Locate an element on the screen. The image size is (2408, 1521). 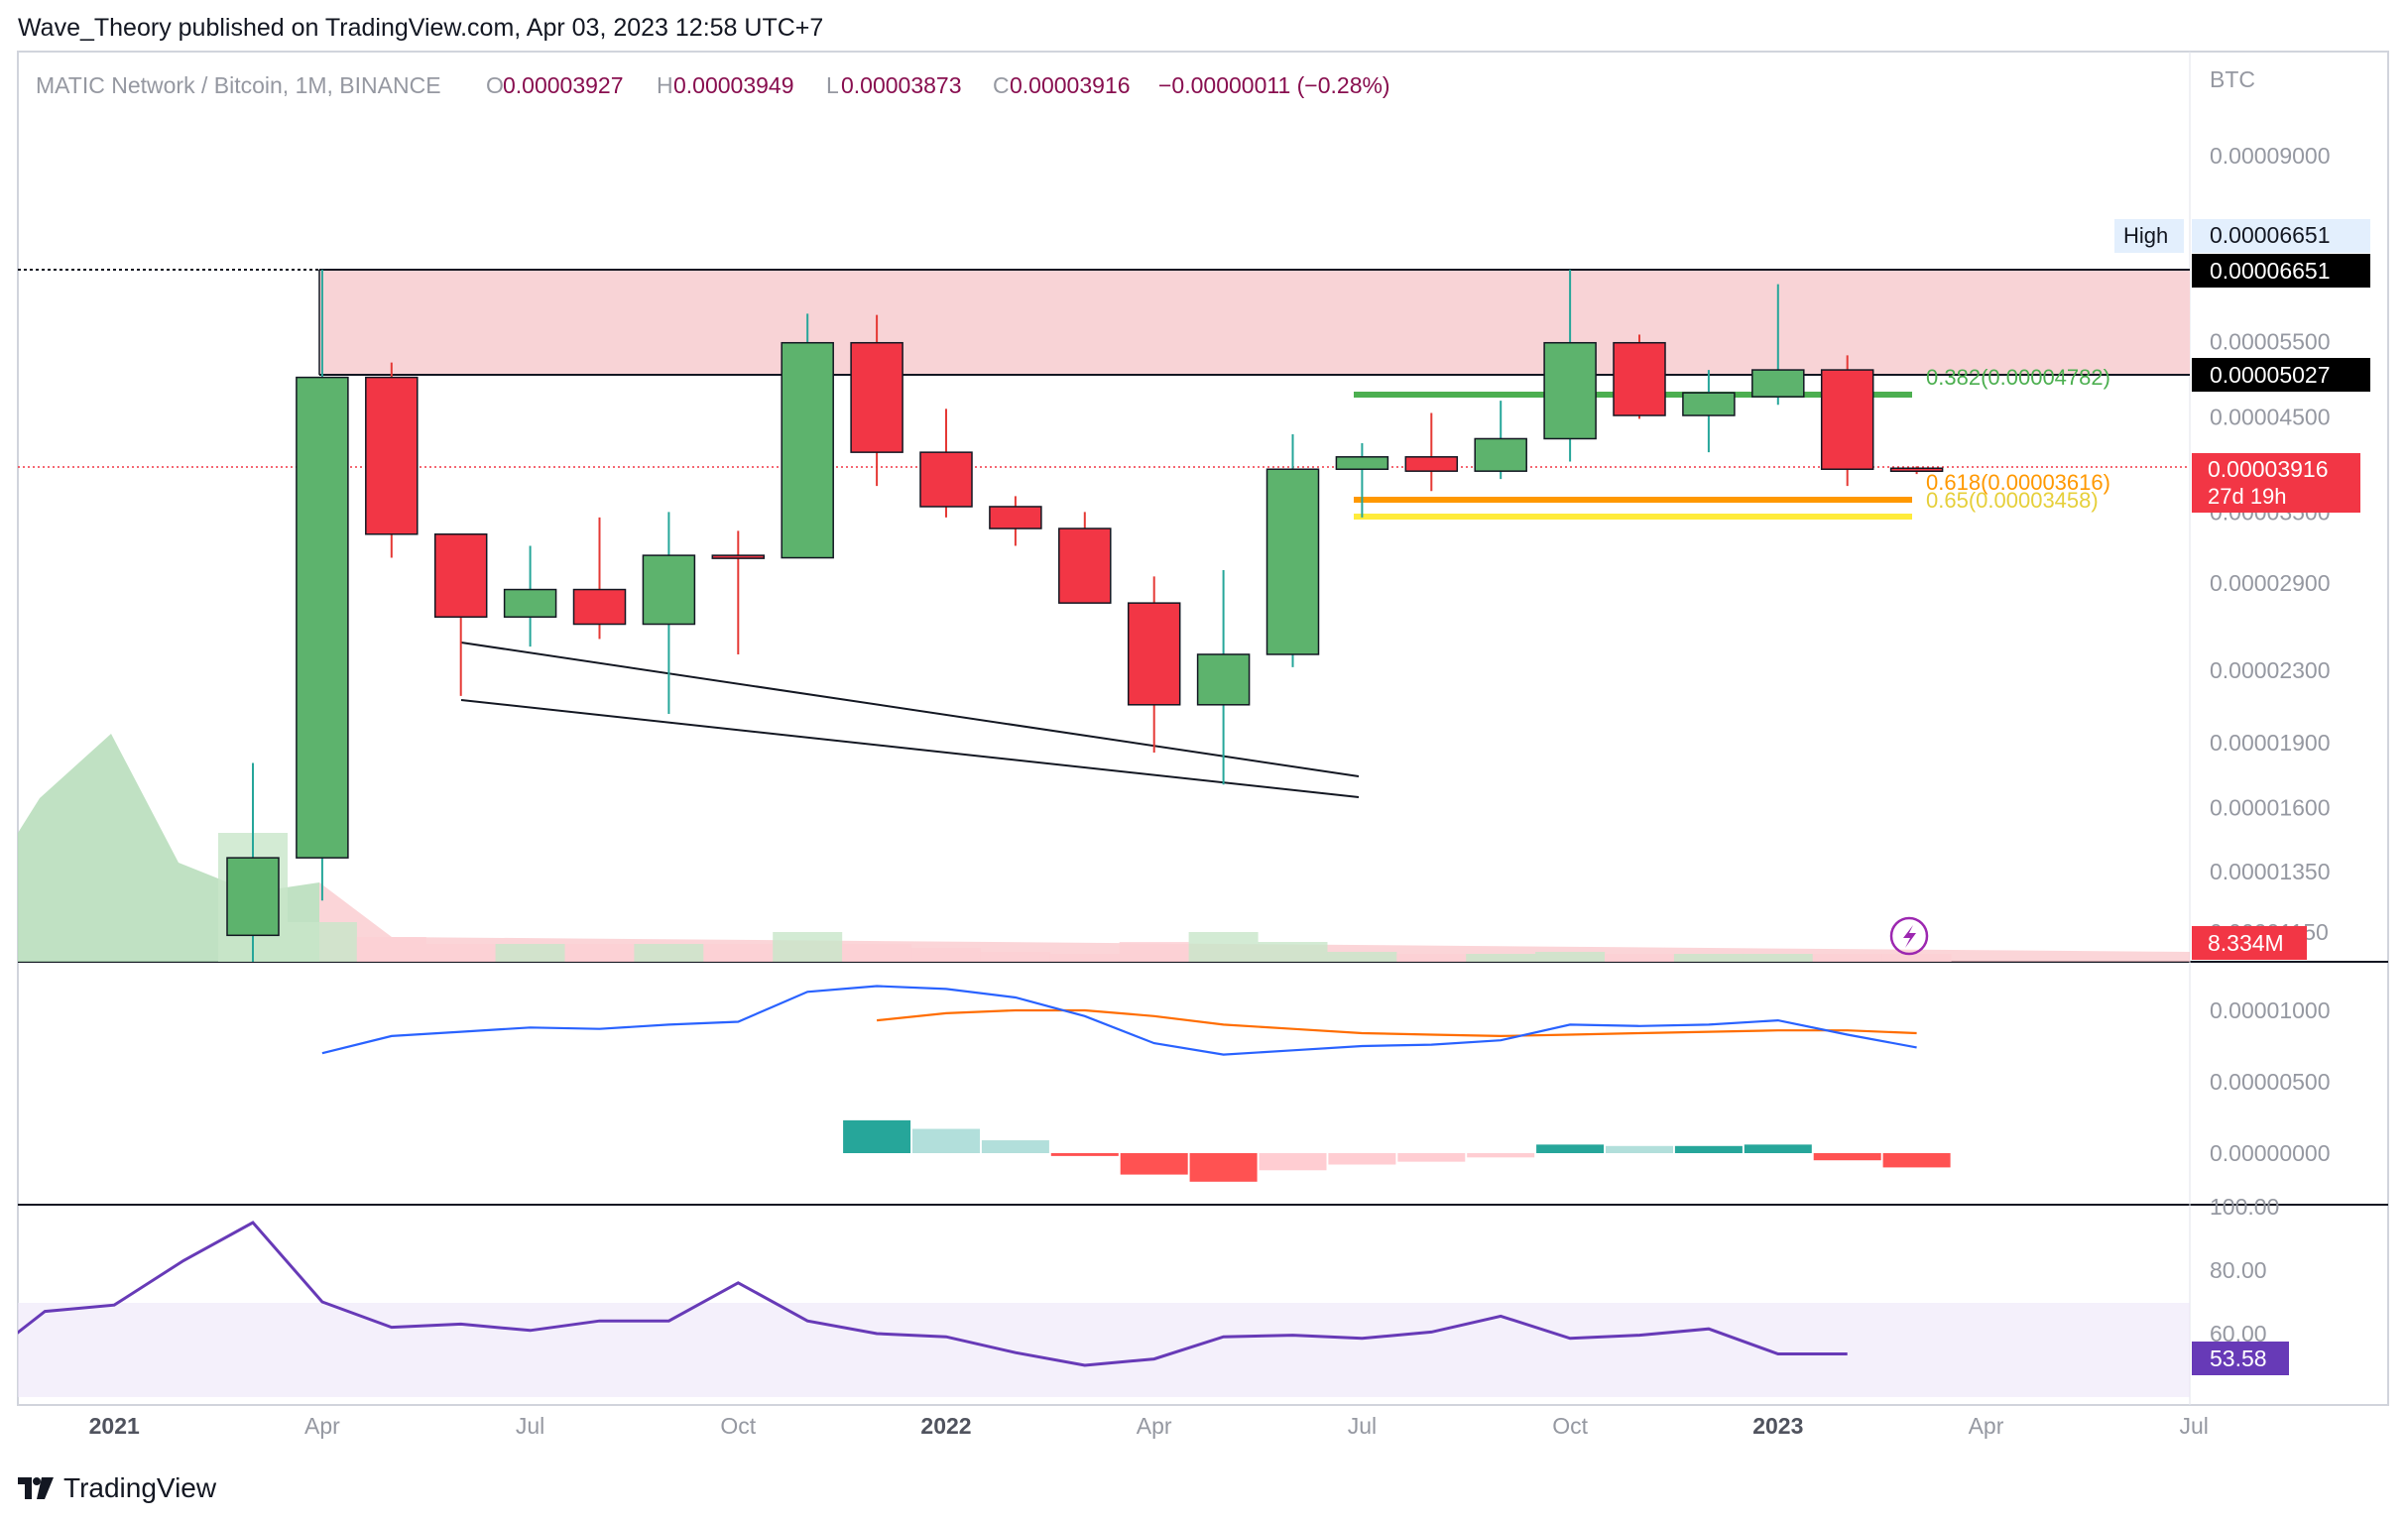
lightning-icon is located at coordinates (1909, 936).